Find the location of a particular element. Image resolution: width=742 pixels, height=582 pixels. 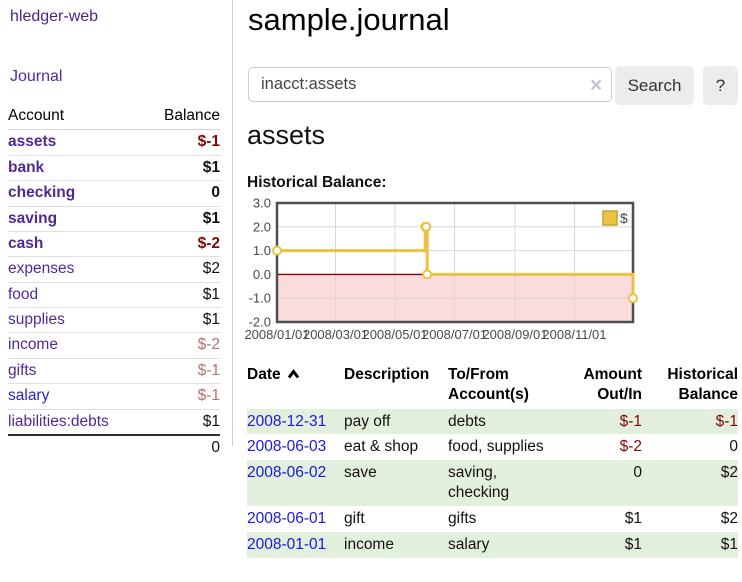

transaction-amount: $-2 is located at coordinates (630, 447).